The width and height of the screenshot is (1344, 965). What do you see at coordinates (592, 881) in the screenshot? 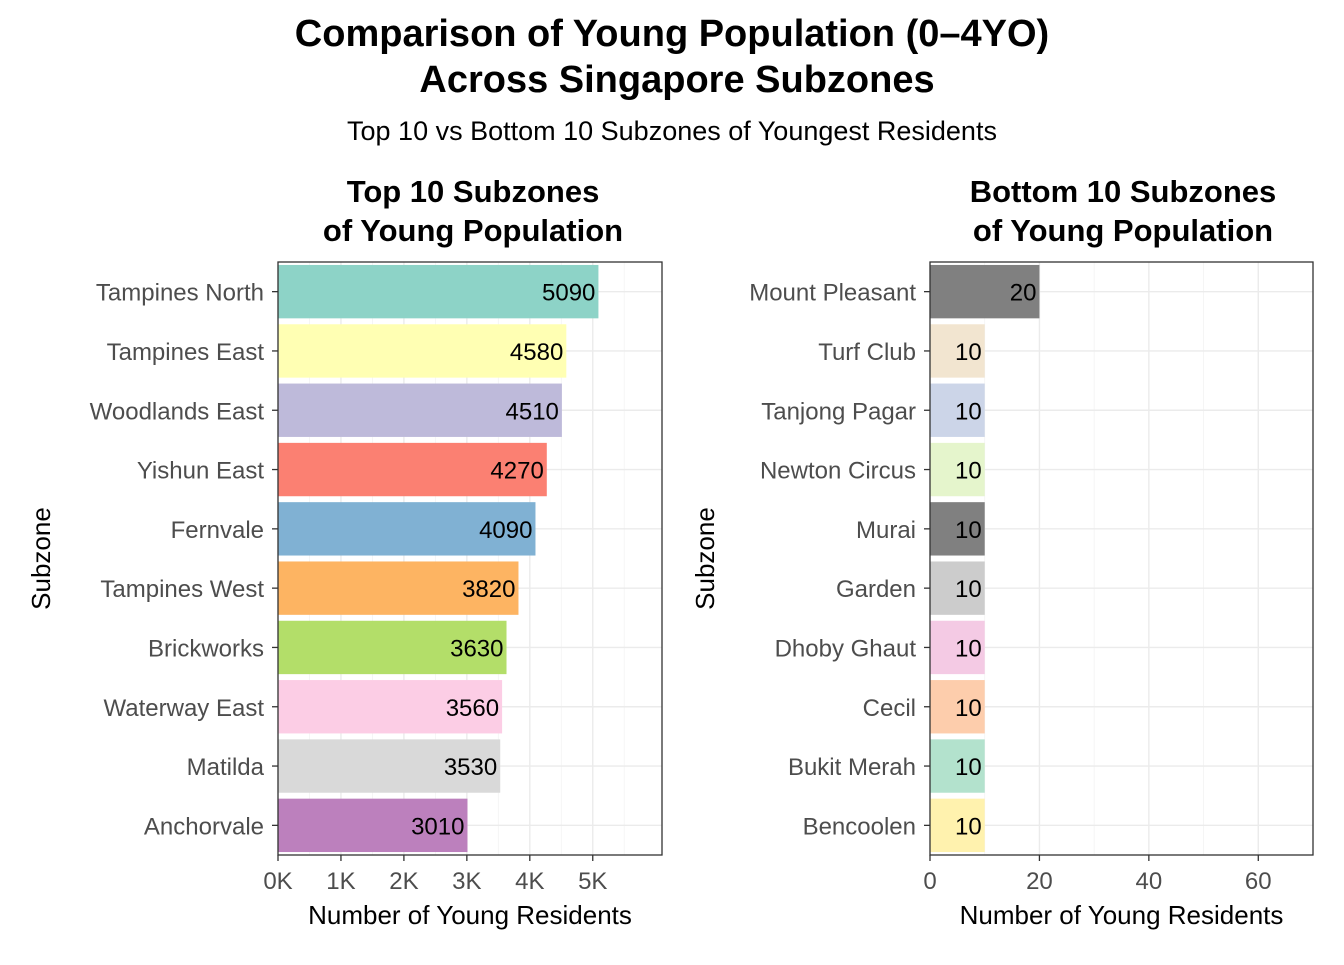
I see `top-x-tick-label-6: 5K` at bounding box center [592, 881].